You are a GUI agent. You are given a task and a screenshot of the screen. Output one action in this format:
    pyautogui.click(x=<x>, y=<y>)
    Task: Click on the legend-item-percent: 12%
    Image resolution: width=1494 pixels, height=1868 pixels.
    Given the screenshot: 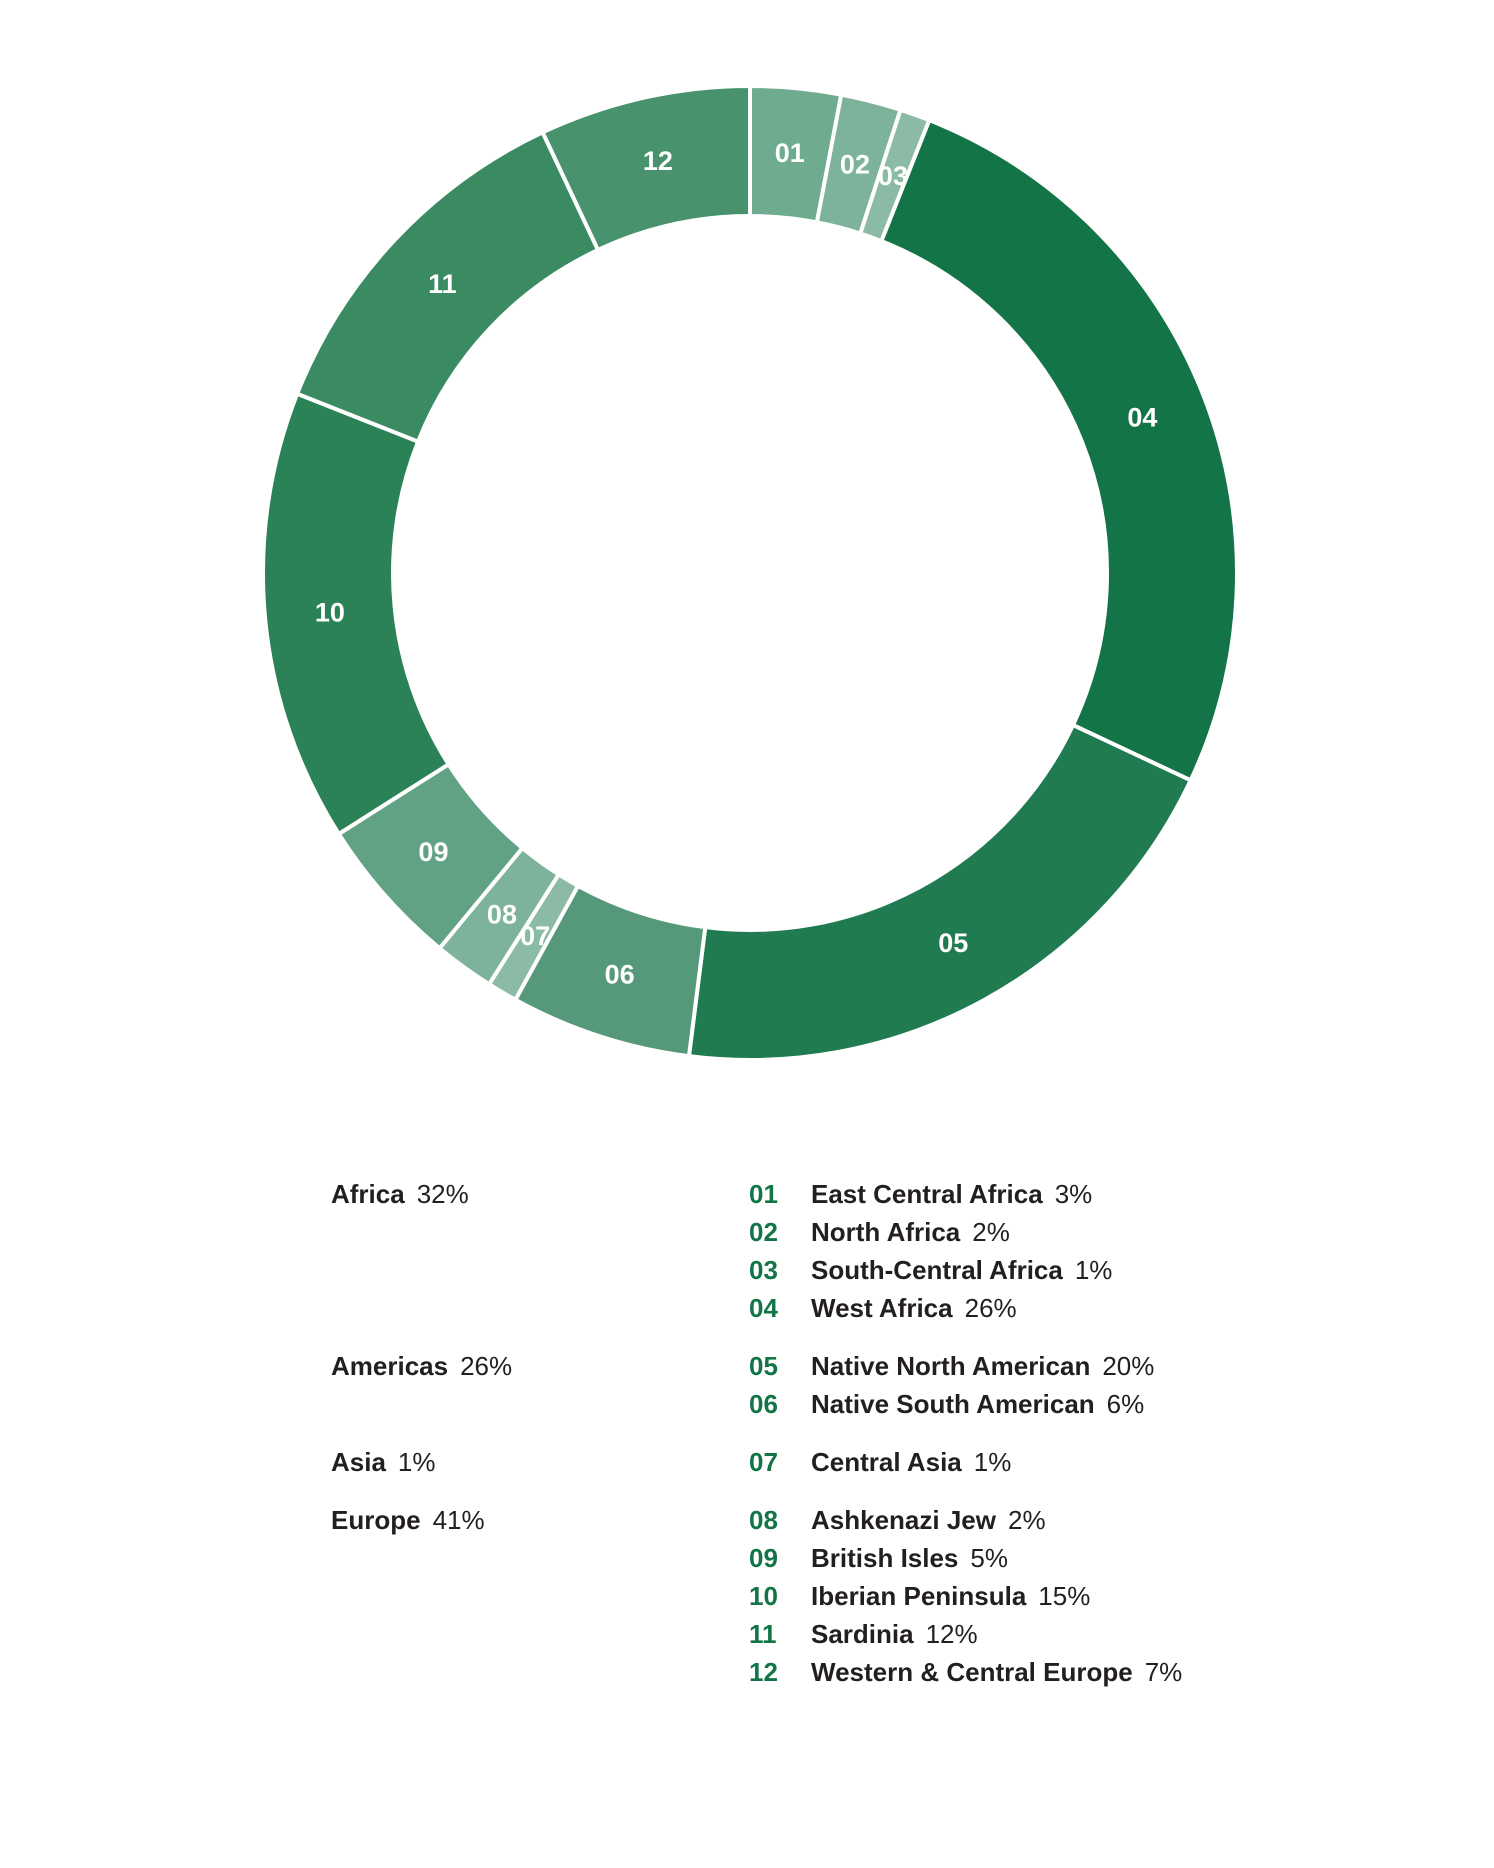 What is the action you would take?
    pyautogui.click(x=951, y=1634)
    